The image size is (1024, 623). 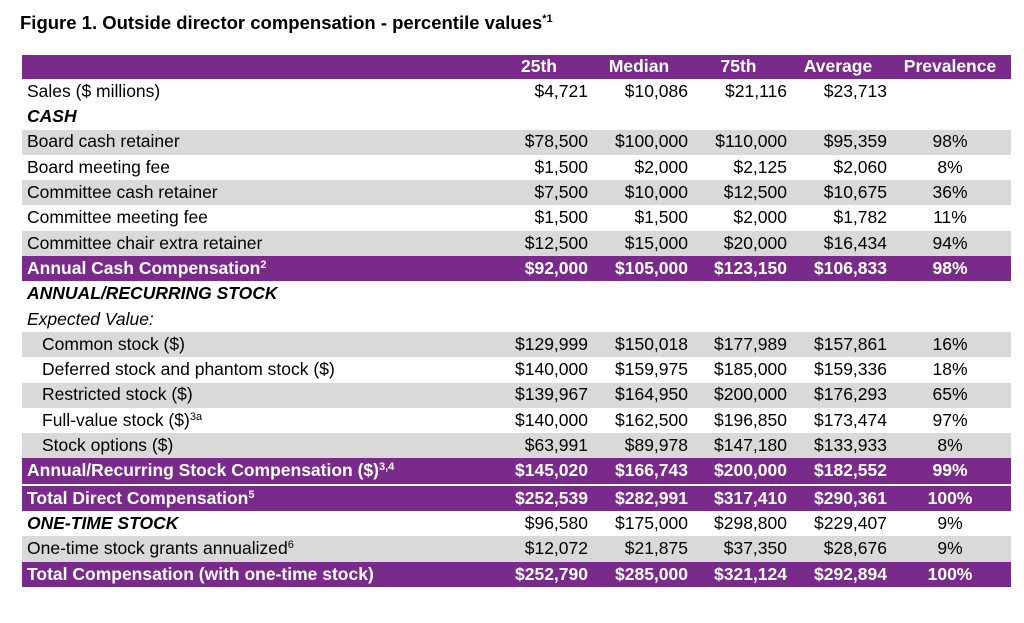 I want to click on row-footnote: 5, so click(x=251, y=494).